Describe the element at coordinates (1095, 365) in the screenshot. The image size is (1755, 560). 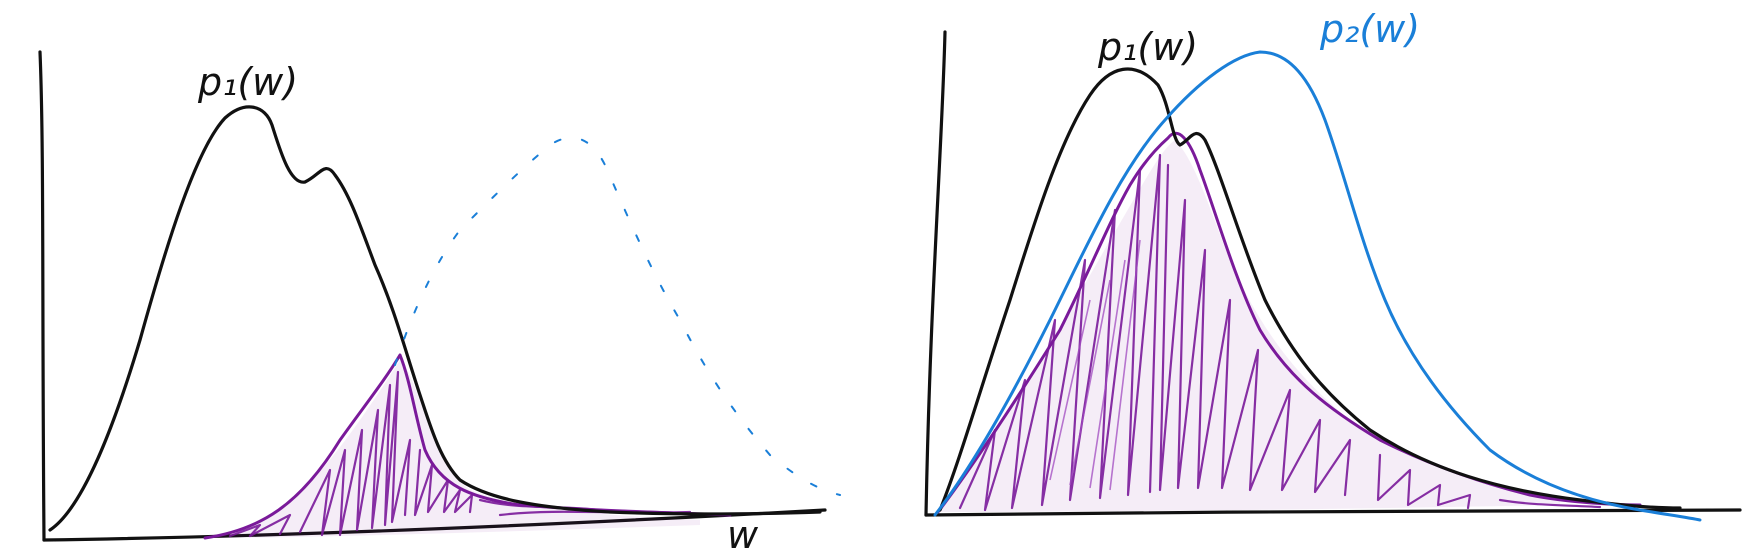
I see `right-hatching-light` at that location.